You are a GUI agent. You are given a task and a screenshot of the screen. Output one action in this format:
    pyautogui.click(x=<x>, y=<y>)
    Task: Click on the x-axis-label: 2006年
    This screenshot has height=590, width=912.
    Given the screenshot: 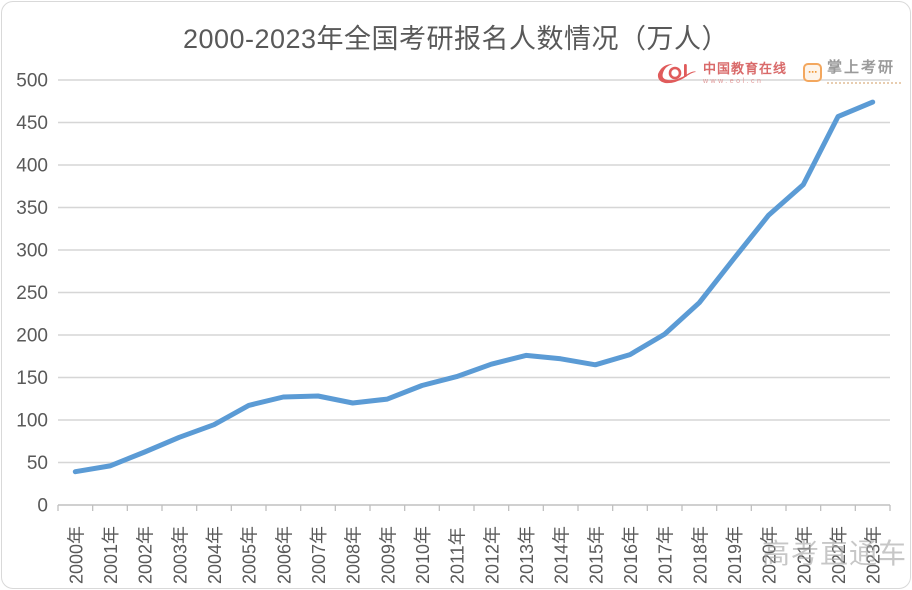 What is the action you would take?
    pyautogui.click(x=284, y=555)
    